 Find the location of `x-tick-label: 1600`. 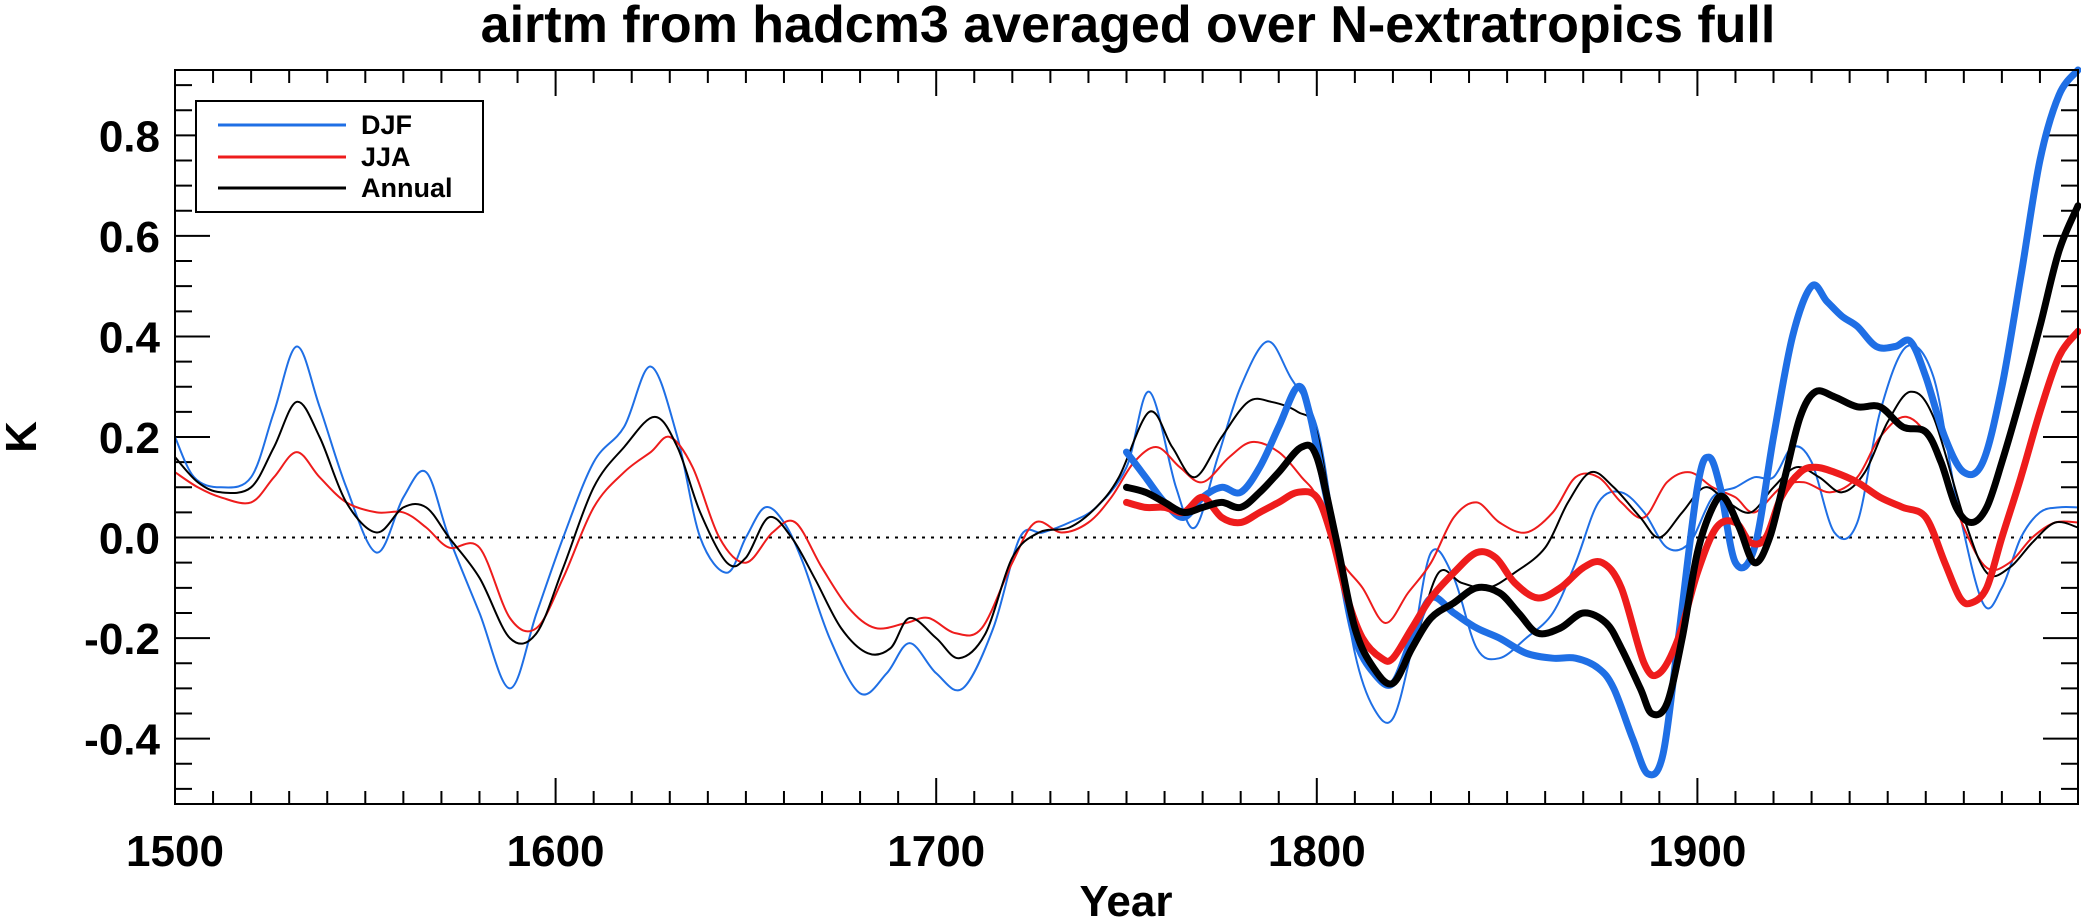

x-tick-label: 1600 is located at coordinates (556, 851).